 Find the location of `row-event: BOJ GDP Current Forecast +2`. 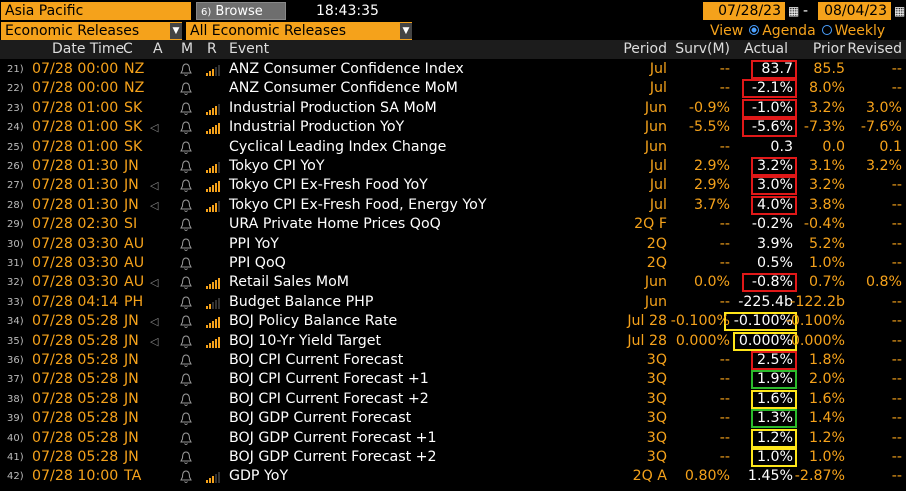

row-event: BOJ GDP Current Forecast +2 is located at coordinates (333, 457).